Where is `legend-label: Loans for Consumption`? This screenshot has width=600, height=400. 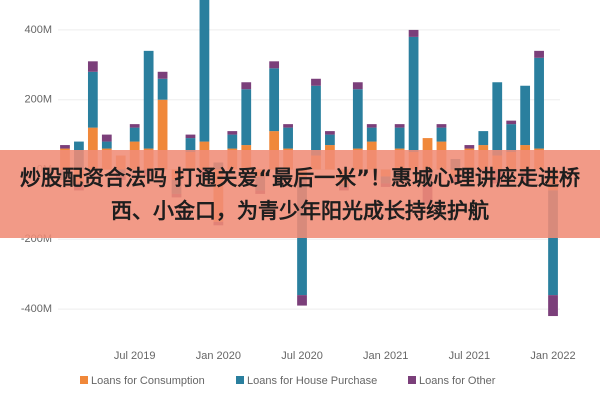
legend-label: Loans for Consumption is located at coordinates (148, 381).